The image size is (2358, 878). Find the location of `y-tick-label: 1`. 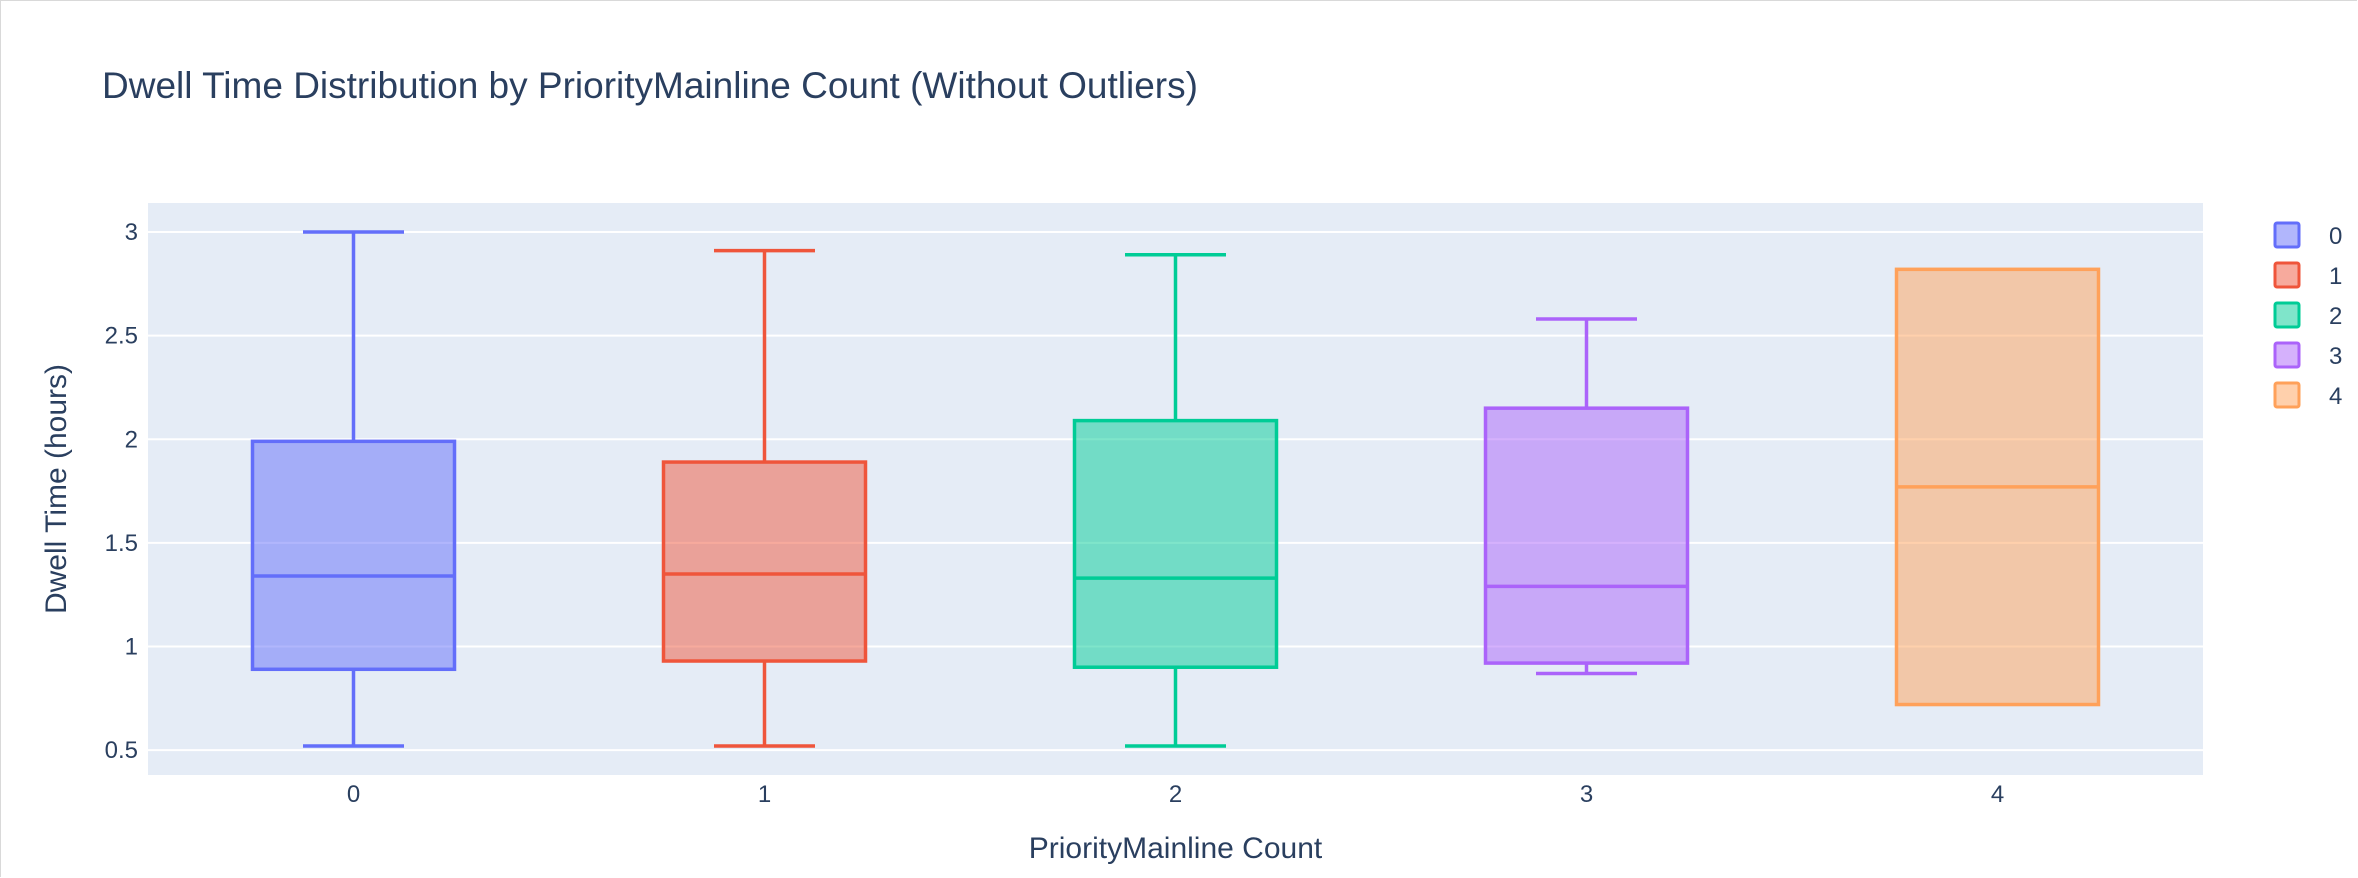

y-tick-label: 1 is located at coordinates (131, 647).